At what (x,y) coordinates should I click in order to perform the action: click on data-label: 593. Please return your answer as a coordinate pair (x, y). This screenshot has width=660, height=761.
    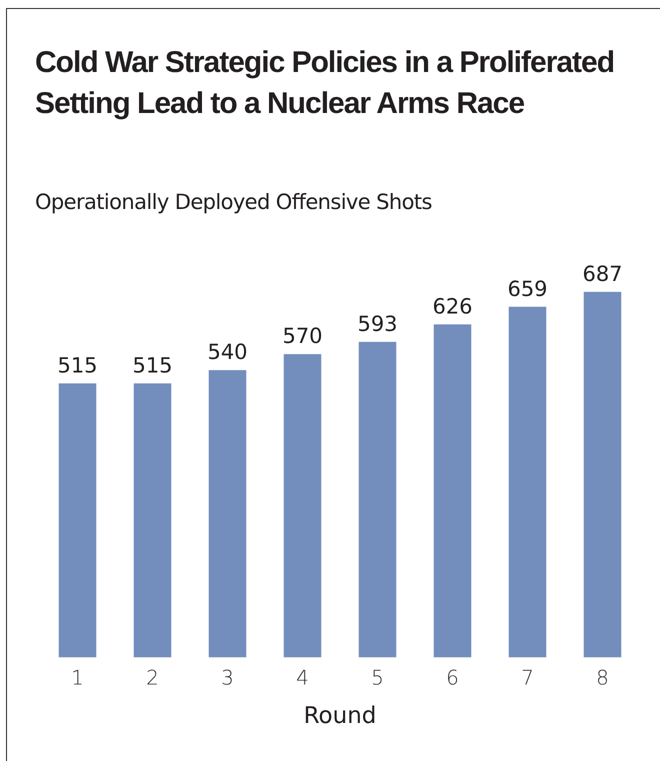
    Looking at the image, I should click on (377, 324).